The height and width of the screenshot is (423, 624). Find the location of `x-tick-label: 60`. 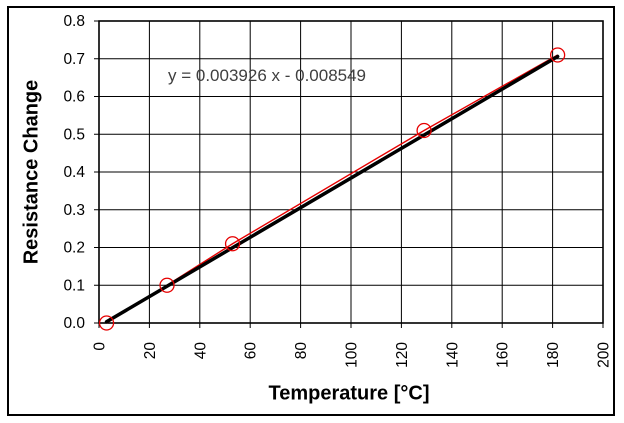

x-tick-label: 60 is located at coordinates (251, 351).